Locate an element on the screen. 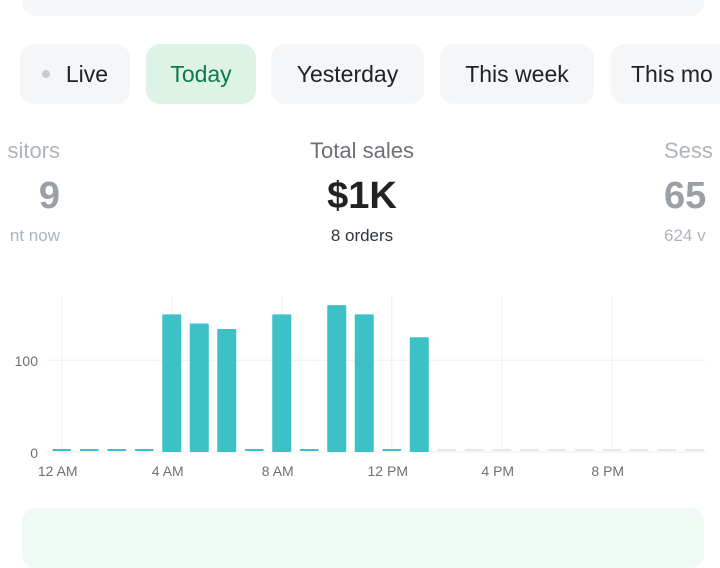 This screenshot has height=568, width=720. x-tick-label: 4 AM is located at coordinates (168, 471).